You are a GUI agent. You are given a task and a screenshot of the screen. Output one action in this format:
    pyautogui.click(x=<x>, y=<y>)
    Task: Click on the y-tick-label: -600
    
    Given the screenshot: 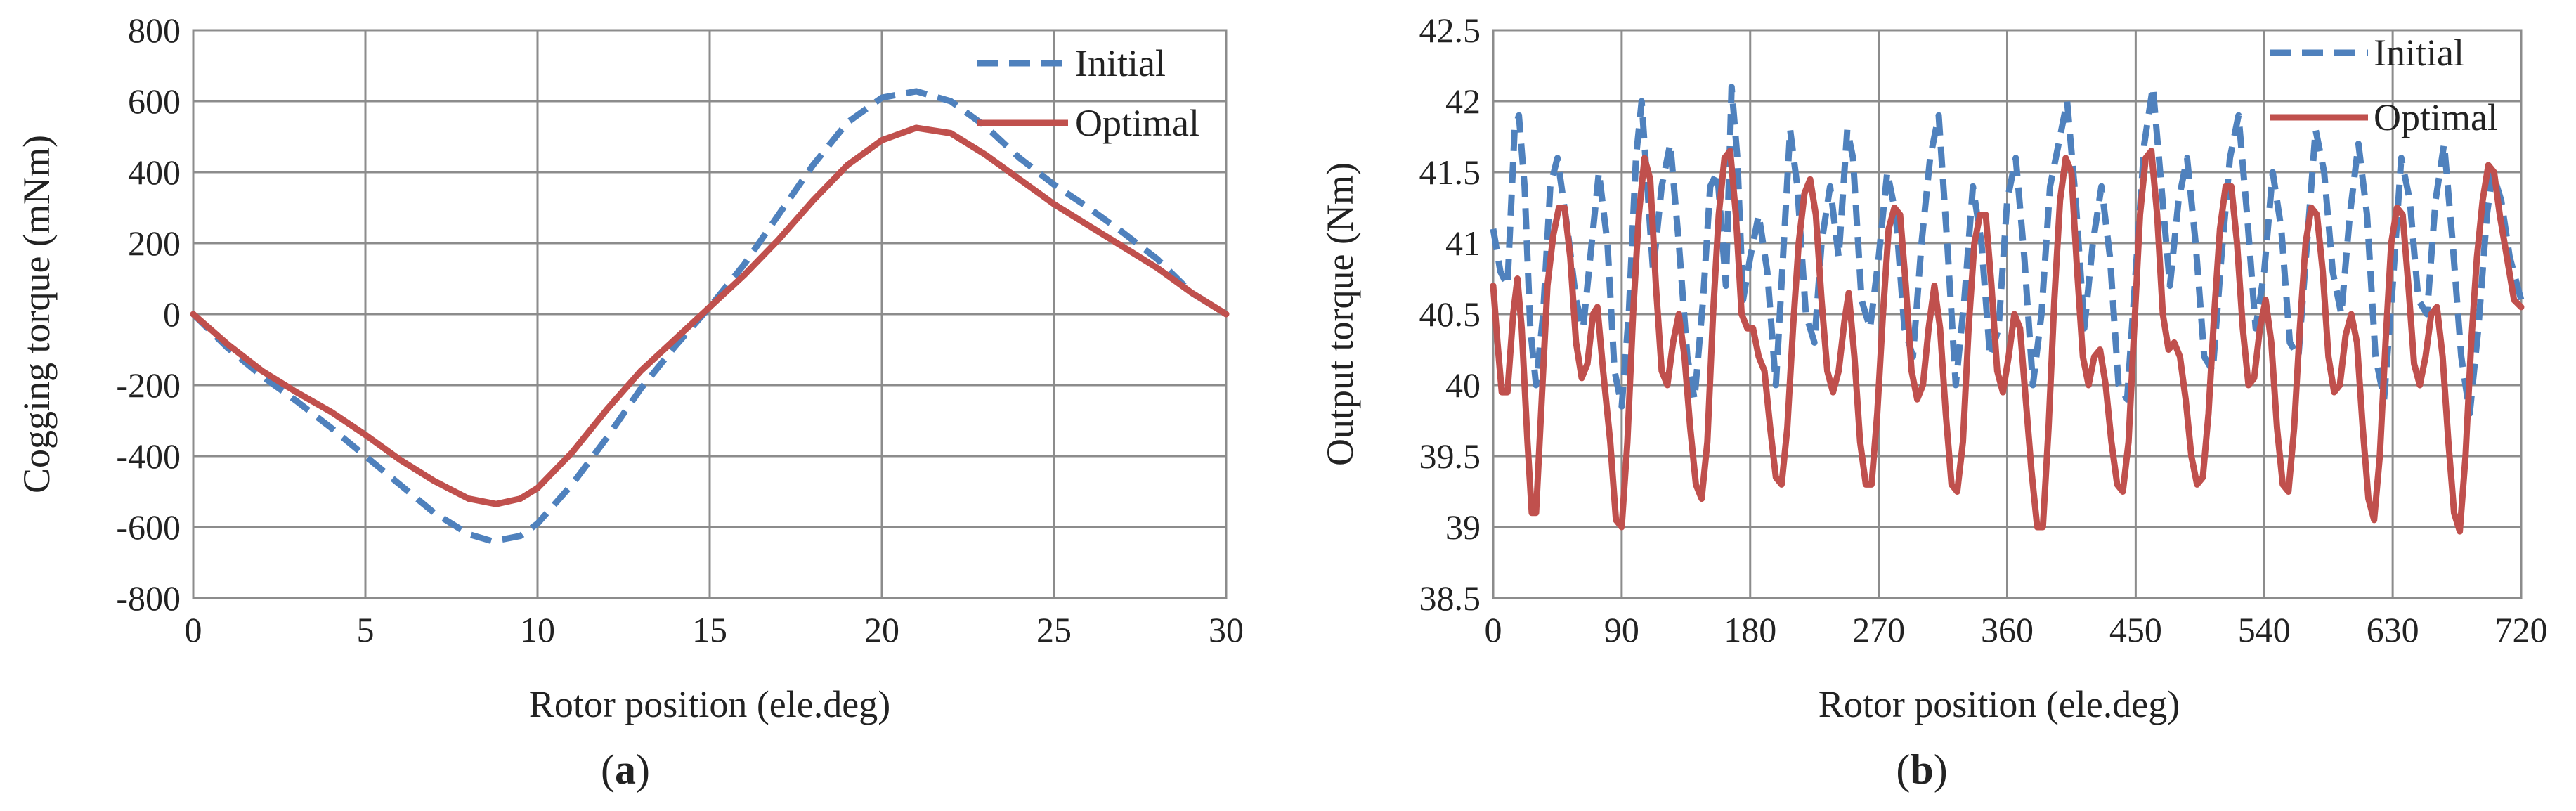 What is the action you would take?
    pyautogui.click(x=148, y=527)
    